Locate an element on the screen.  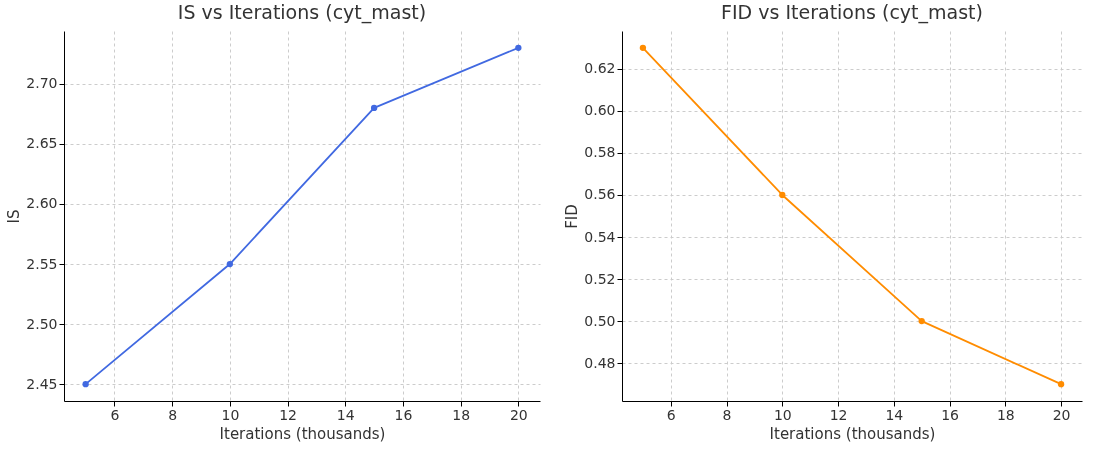
y-tick-label: 0.54 is located at coordinates (600, 236).